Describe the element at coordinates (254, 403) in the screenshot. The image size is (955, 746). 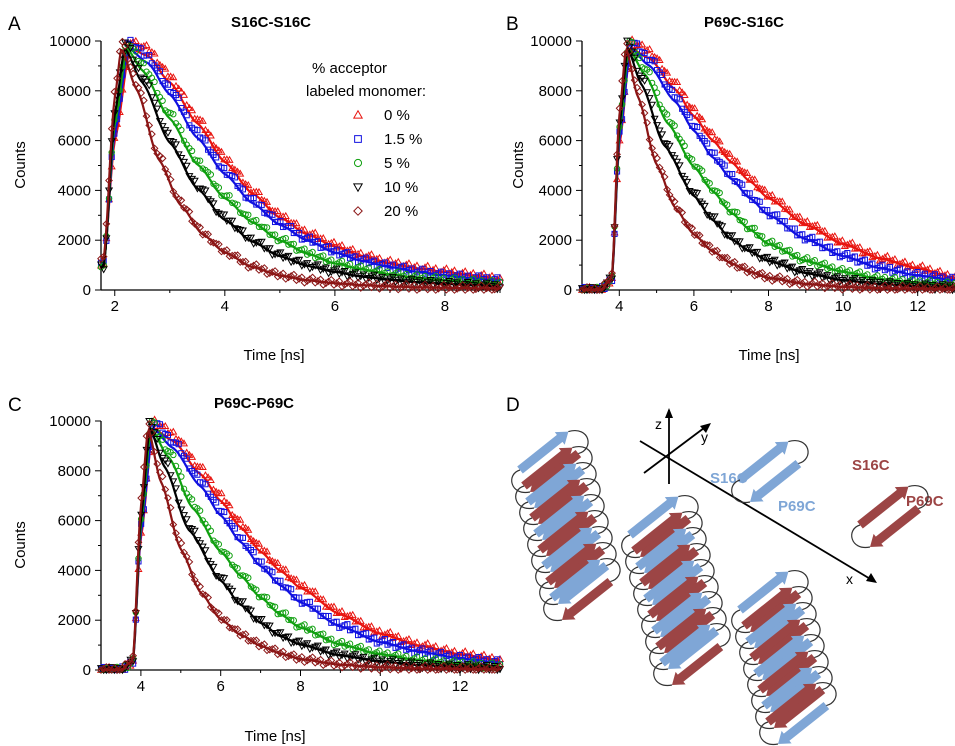
I see `chart-title: P69C-P69C` at that location.